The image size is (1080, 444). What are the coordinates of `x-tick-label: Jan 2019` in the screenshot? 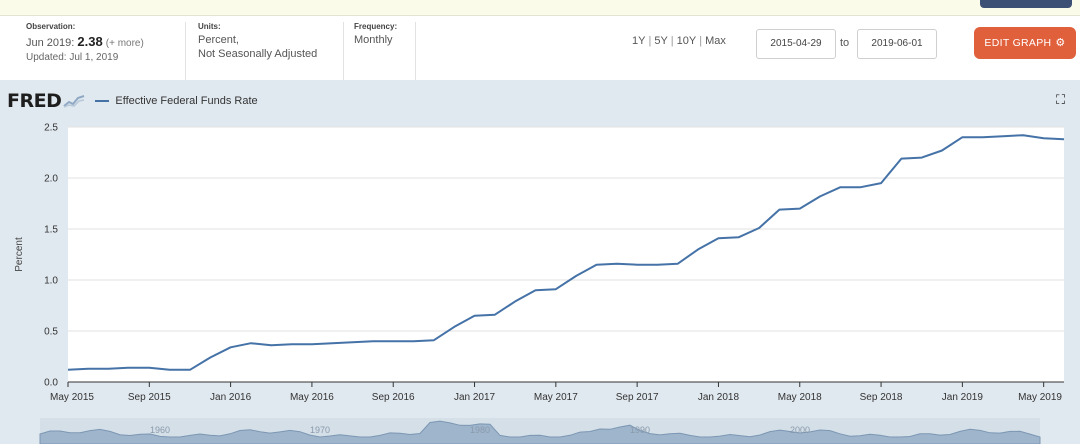 It's located at (963, 397).